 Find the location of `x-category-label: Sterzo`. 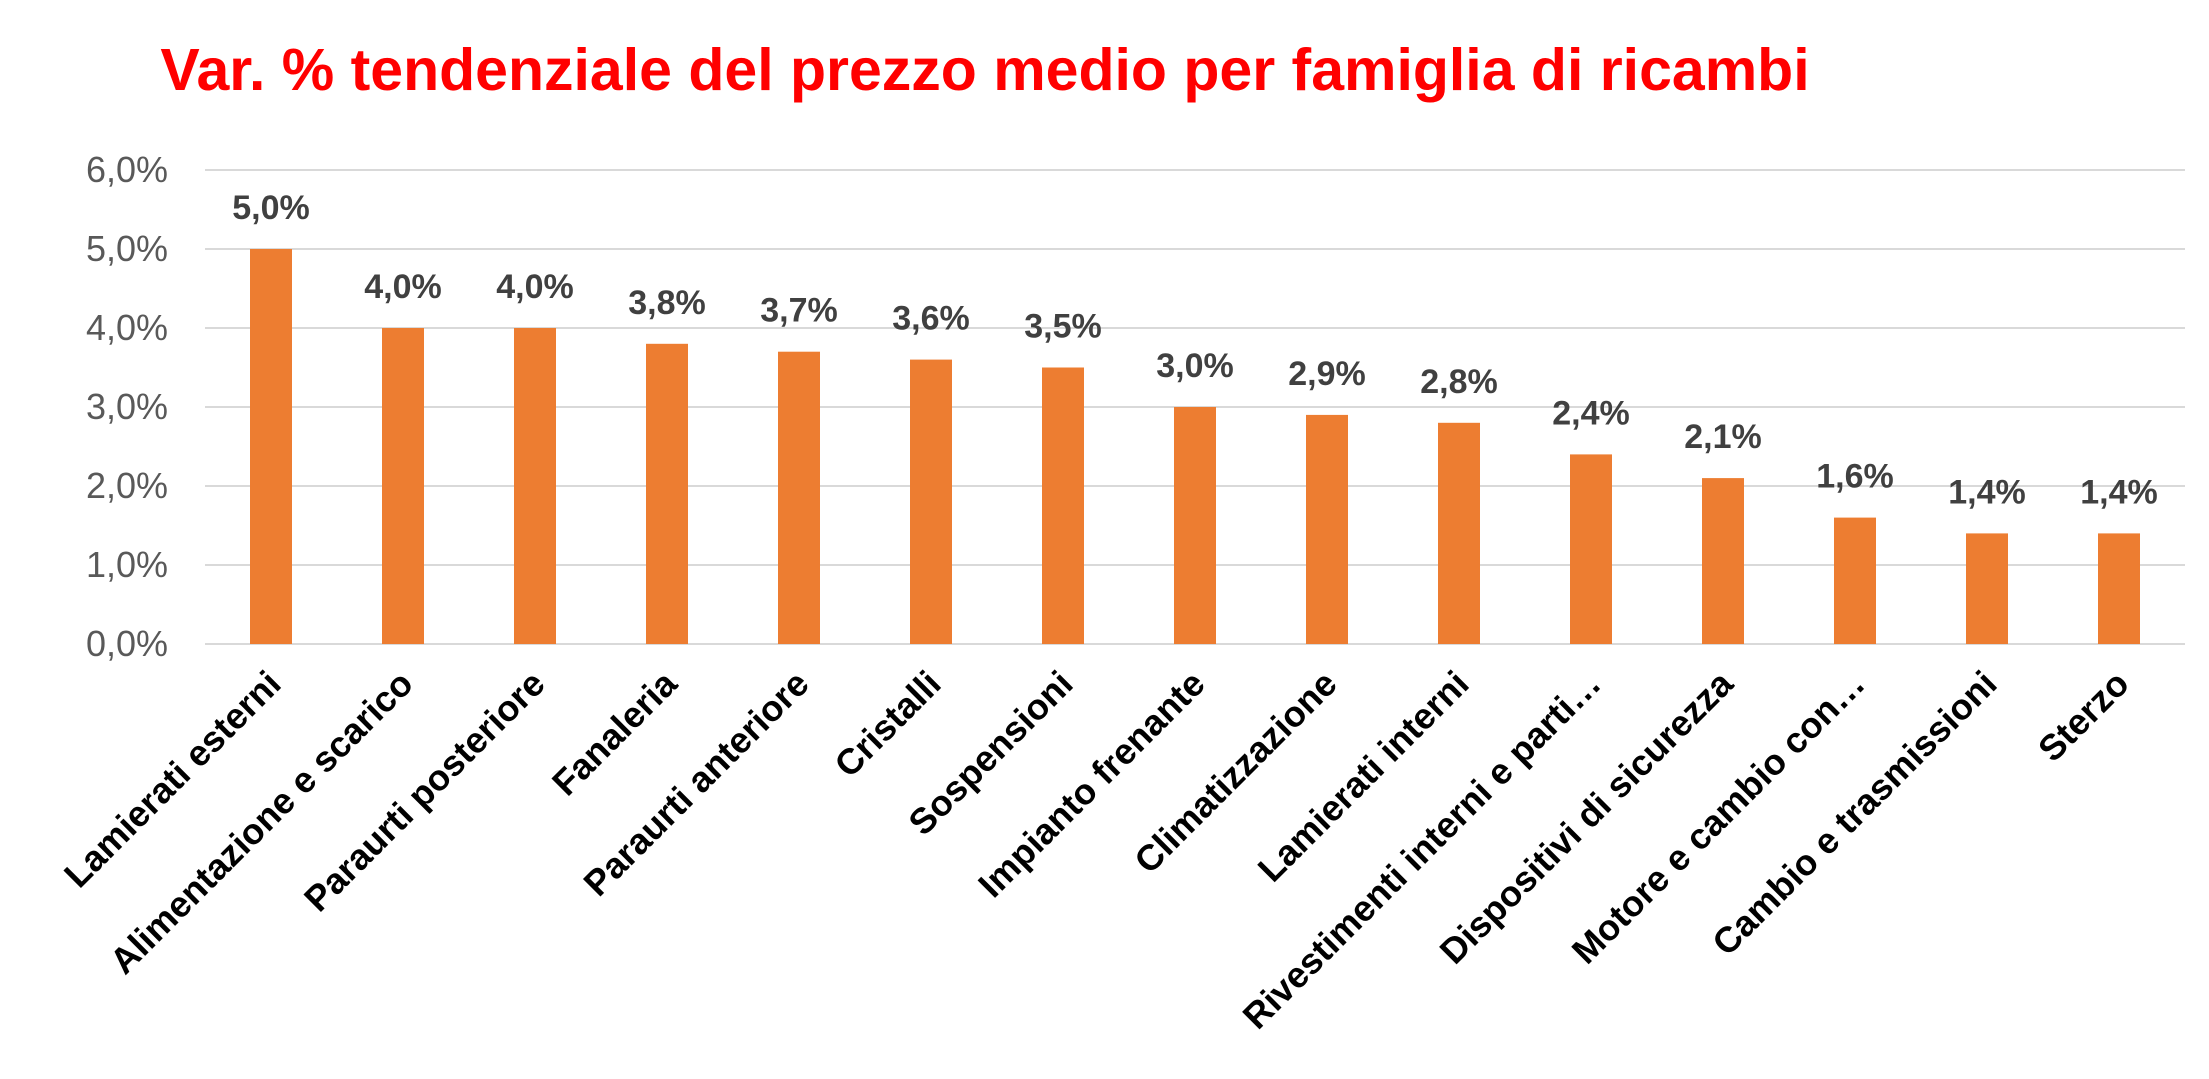

x-category-label: Sterzo is located at coordinates (2083, 716).